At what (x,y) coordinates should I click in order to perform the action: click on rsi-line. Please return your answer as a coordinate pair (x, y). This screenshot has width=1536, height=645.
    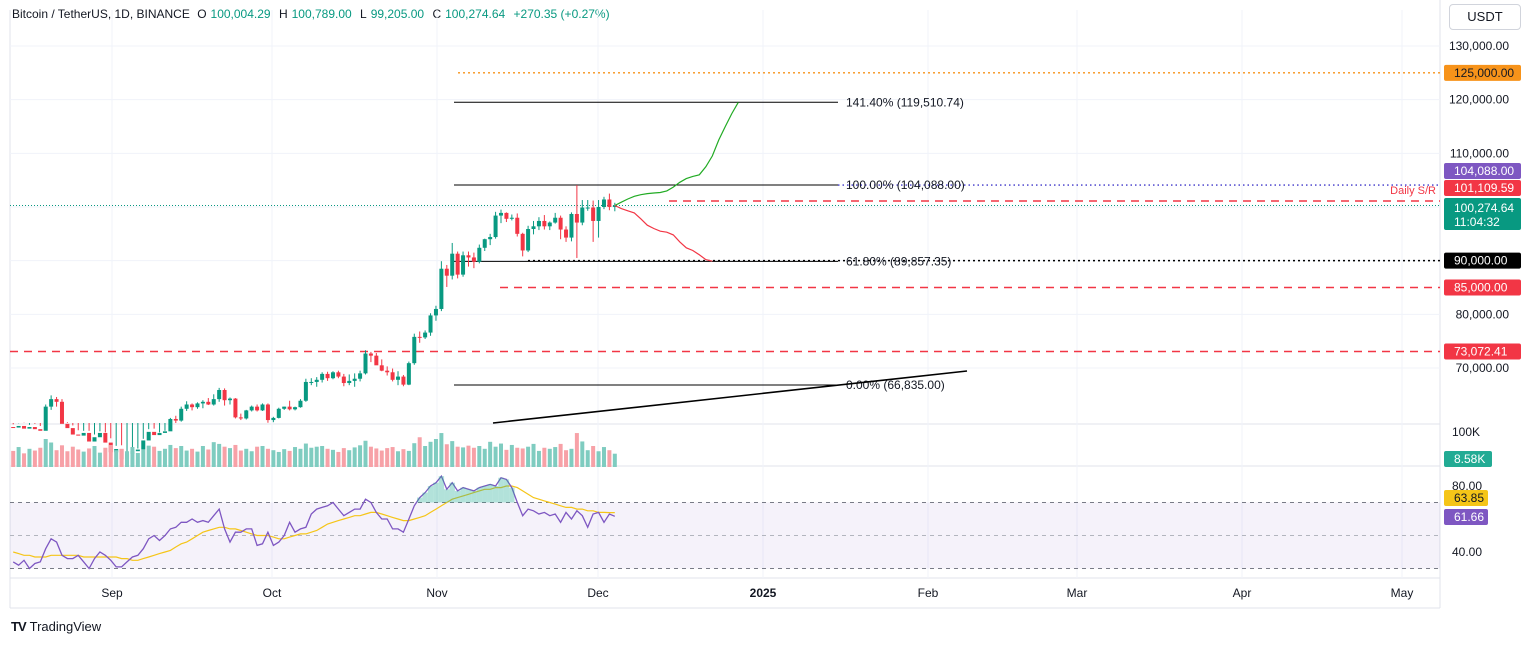
    Looking at the image, I should click on (314, 522).